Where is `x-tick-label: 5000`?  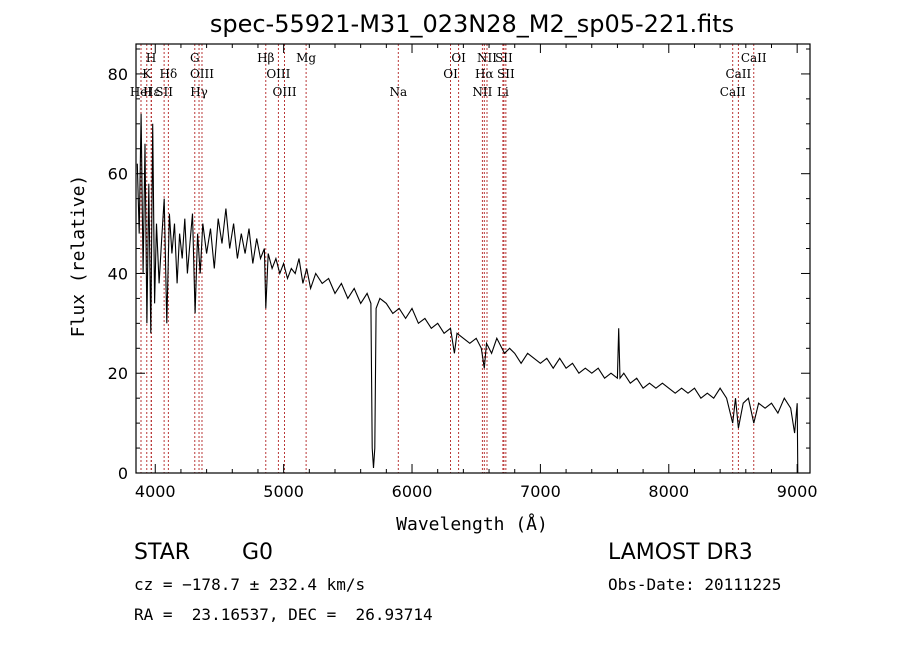
x-tick-label: 5000 is located at coordinates (283, 491).